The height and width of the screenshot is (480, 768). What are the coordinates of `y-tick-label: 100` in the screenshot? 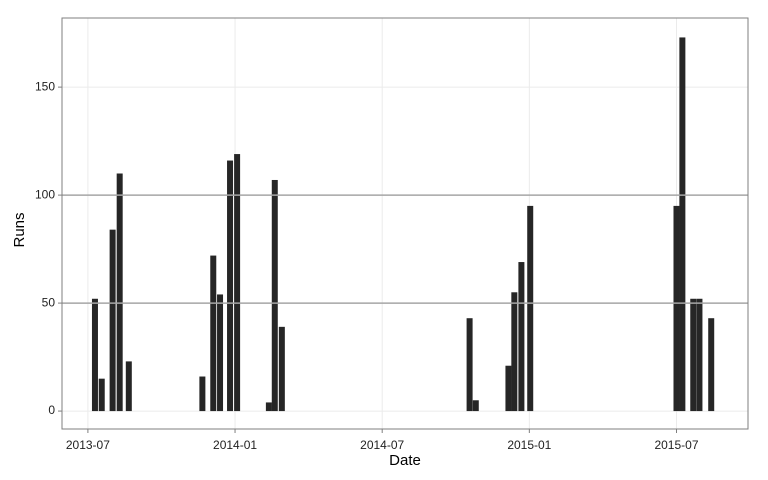 It's located at (45, 194).